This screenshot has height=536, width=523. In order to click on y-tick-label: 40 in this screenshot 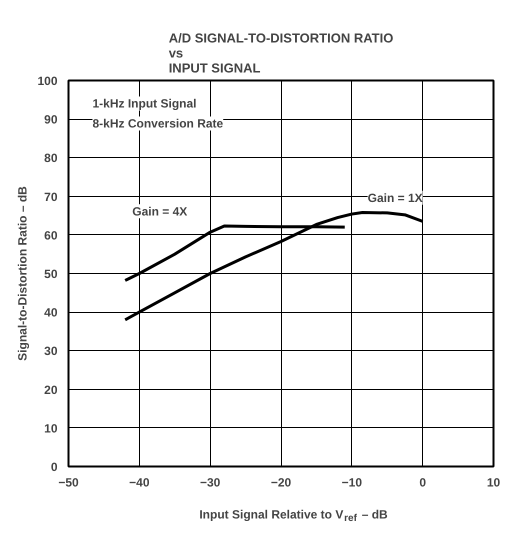, I will do `click(51, 313)`.